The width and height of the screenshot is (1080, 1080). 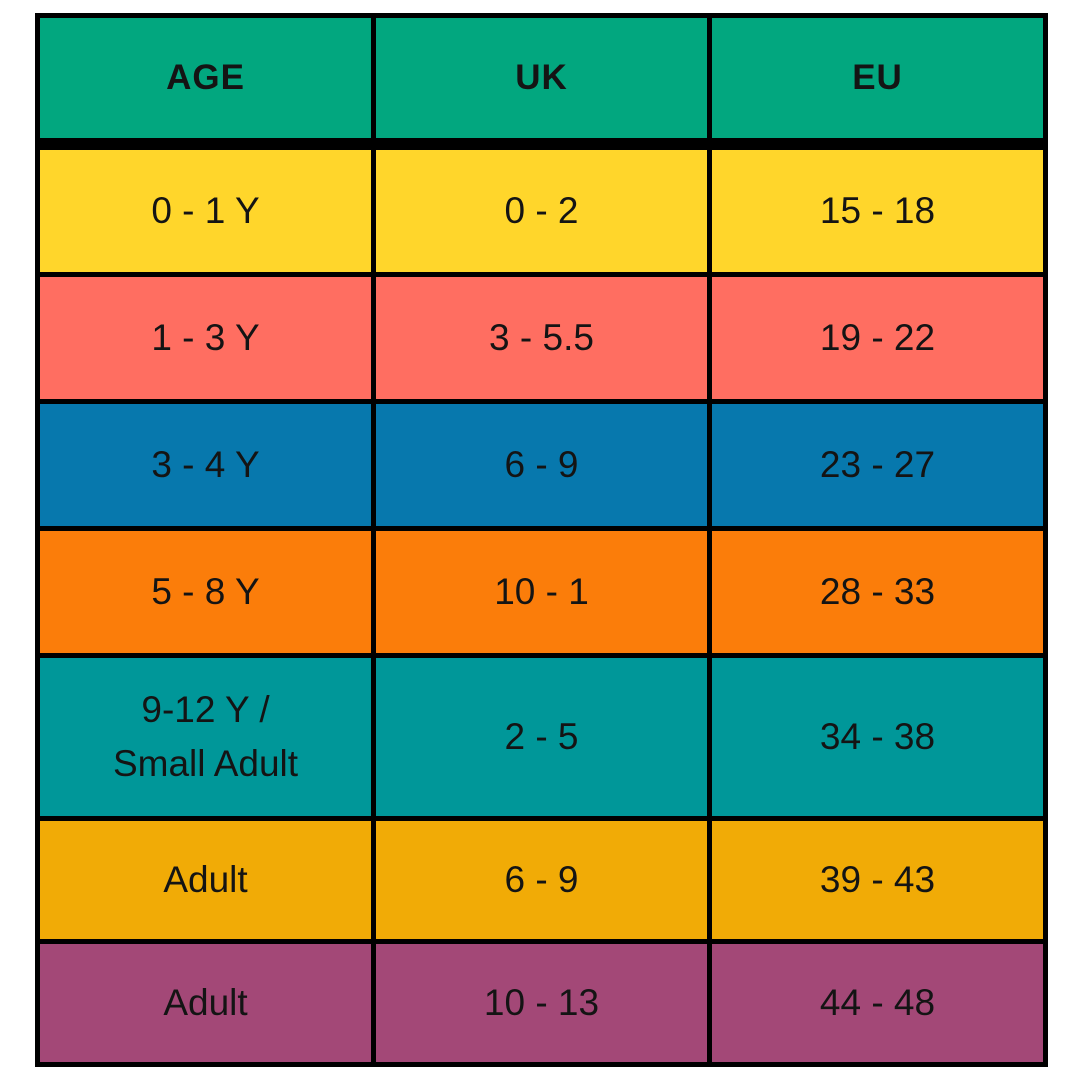 I want to click on uk-value: 10 - 13, so click(x=541, y=1003).